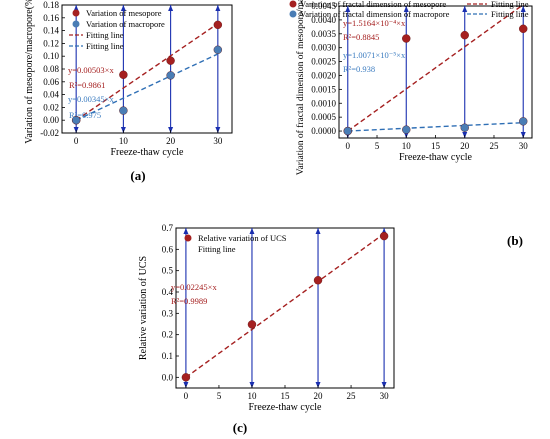 The width and height of the screenshot is (550, 439). I want to click on y-axis-label: Relative variation of UCS, so click(143, 308).